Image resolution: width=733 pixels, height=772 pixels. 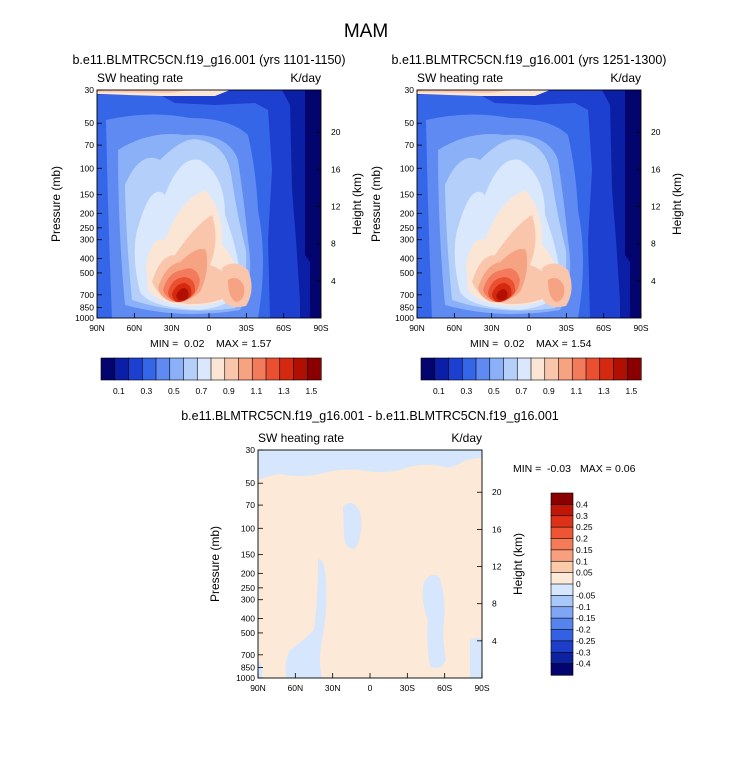 What do you see at coordinates (586, 641) in the screenshot?
I see `colorbar-label: -0.25` at bounding box center [586, 641].